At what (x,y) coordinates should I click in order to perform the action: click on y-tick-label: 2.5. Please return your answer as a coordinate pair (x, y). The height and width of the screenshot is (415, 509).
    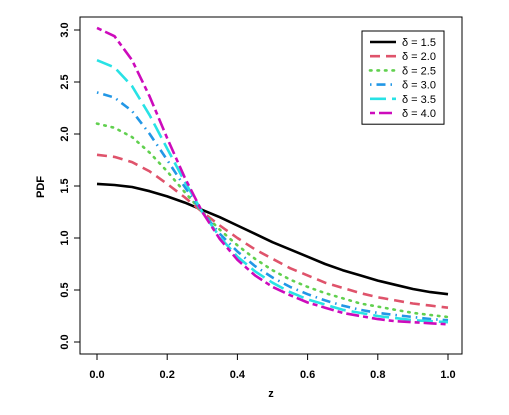
    Looking at the image, I should click on (65, 81).